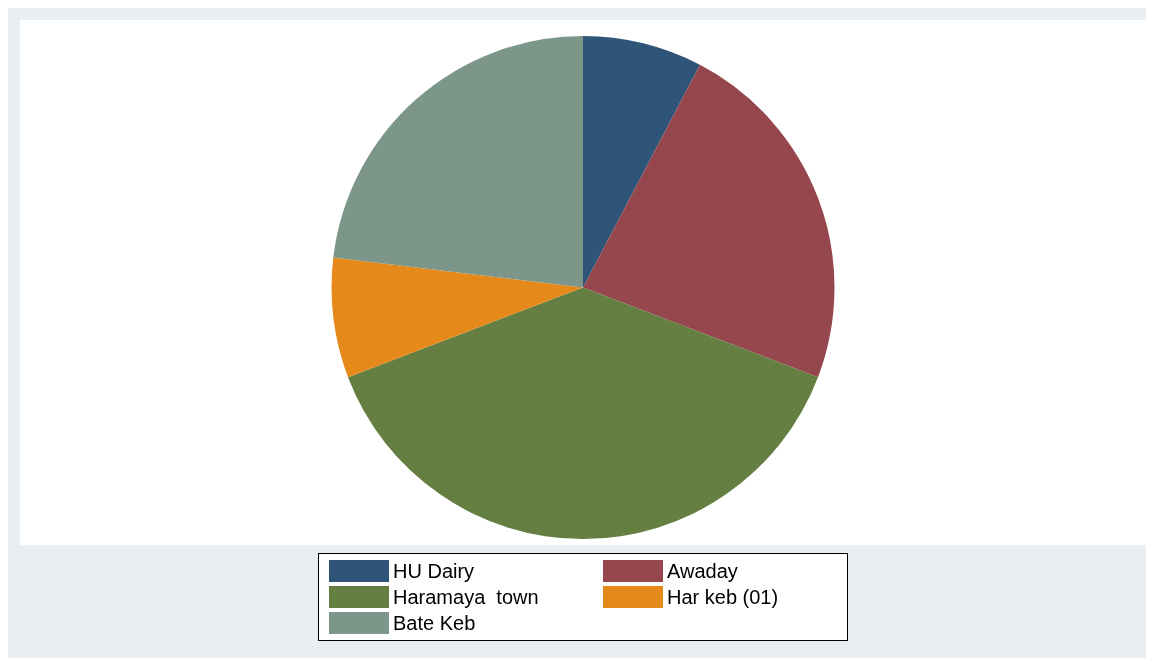 This screenshot has width=1154, height=665. Describe the element at coordinates (723, 597) in the screenshot. I see `legend-label: Har keb (01)` at that location.